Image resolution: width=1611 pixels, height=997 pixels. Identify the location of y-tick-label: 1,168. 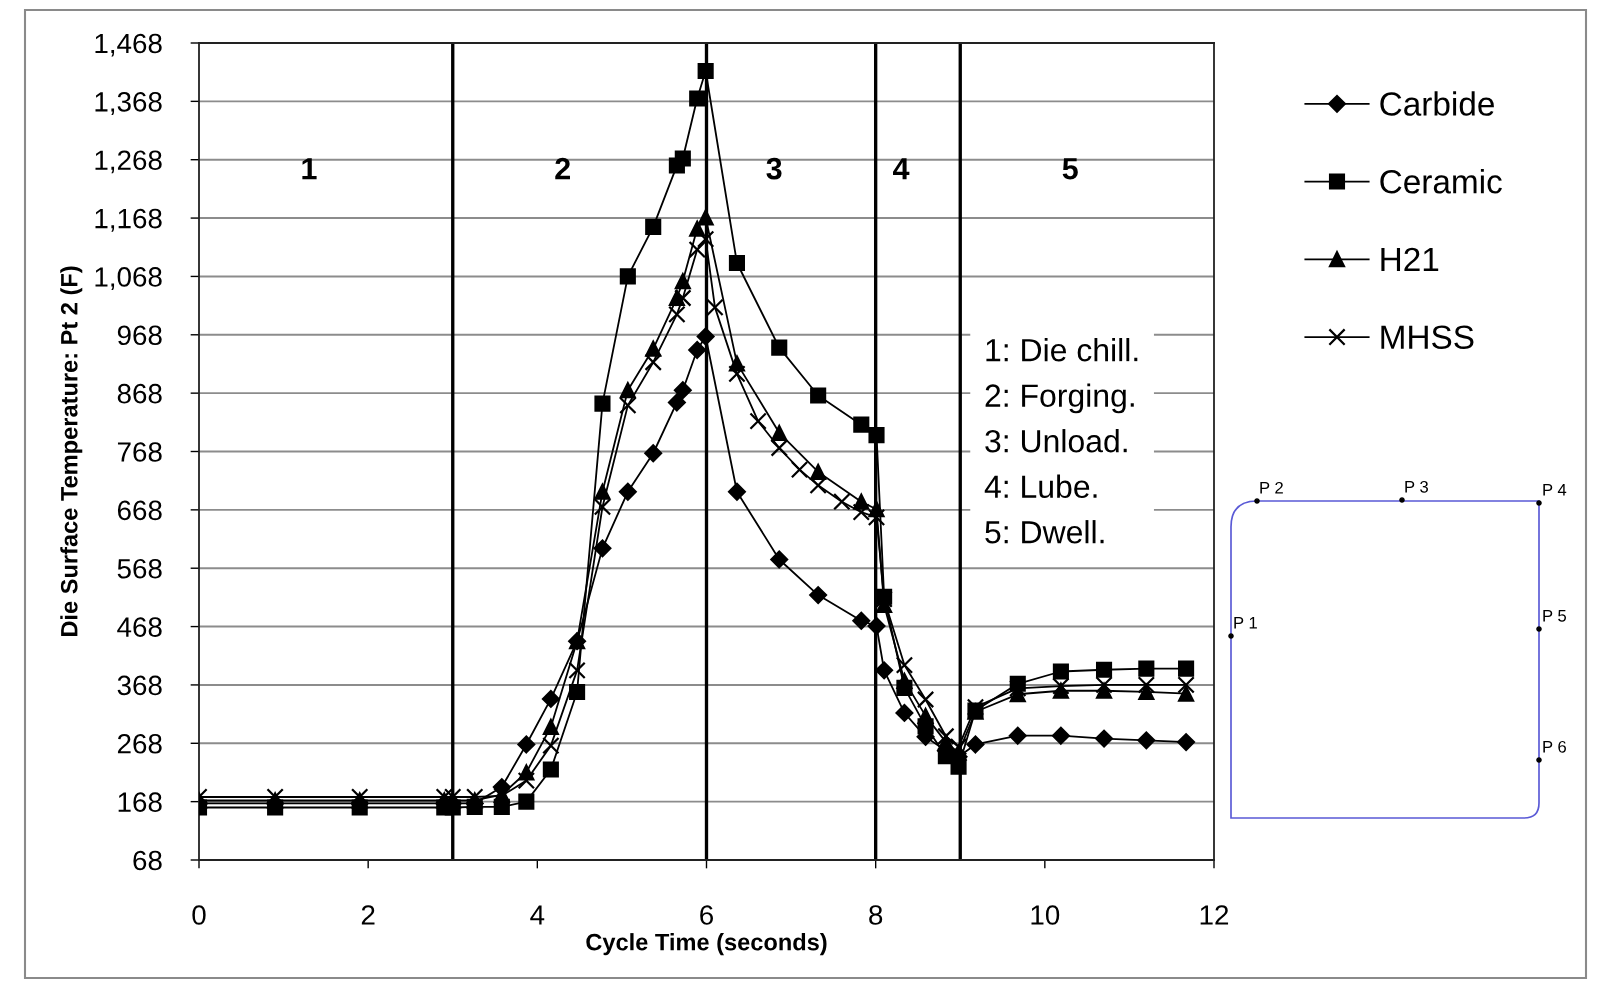
(128, 220).